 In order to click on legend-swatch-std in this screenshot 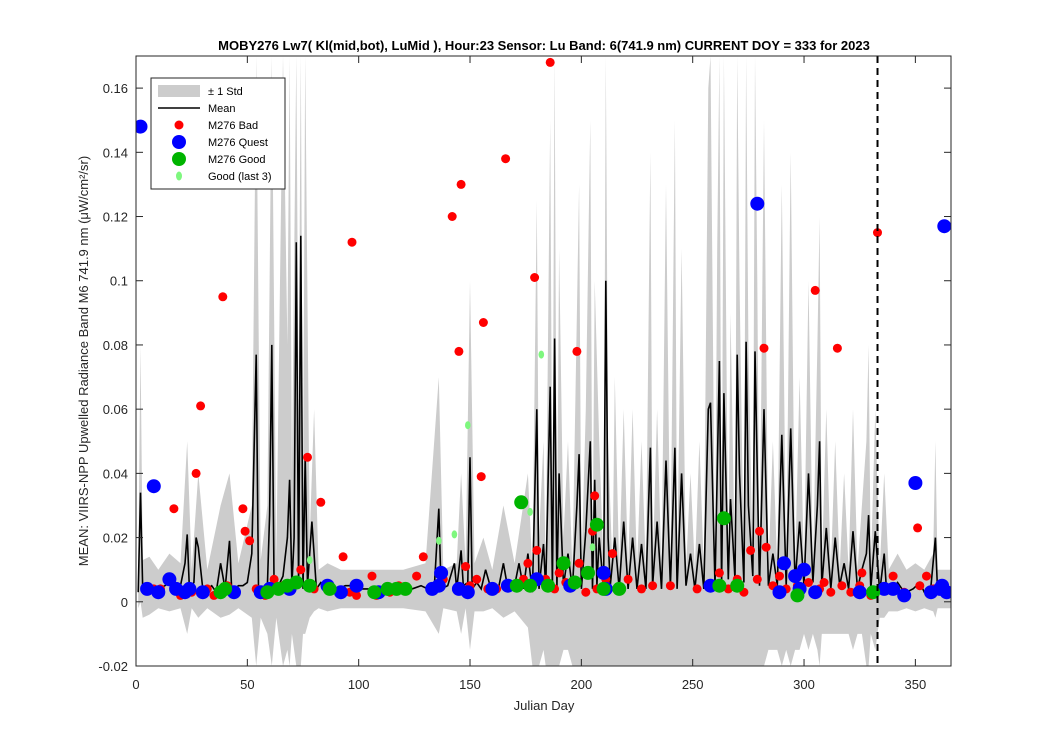, I will do `click(179, 91)`.